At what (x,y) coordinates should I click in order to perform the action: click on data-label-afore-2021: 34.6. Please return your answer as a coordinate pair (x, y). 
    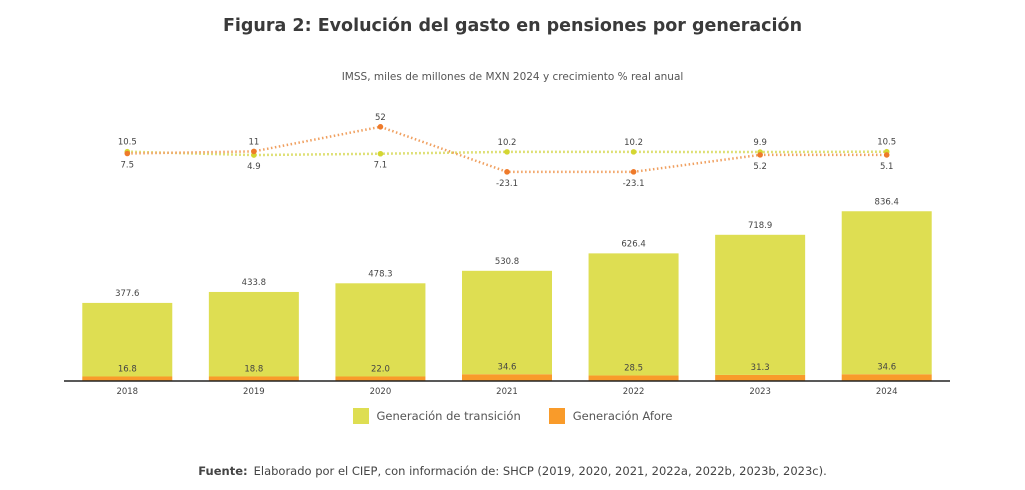
    Looking at the image, I should click on (507, 367).